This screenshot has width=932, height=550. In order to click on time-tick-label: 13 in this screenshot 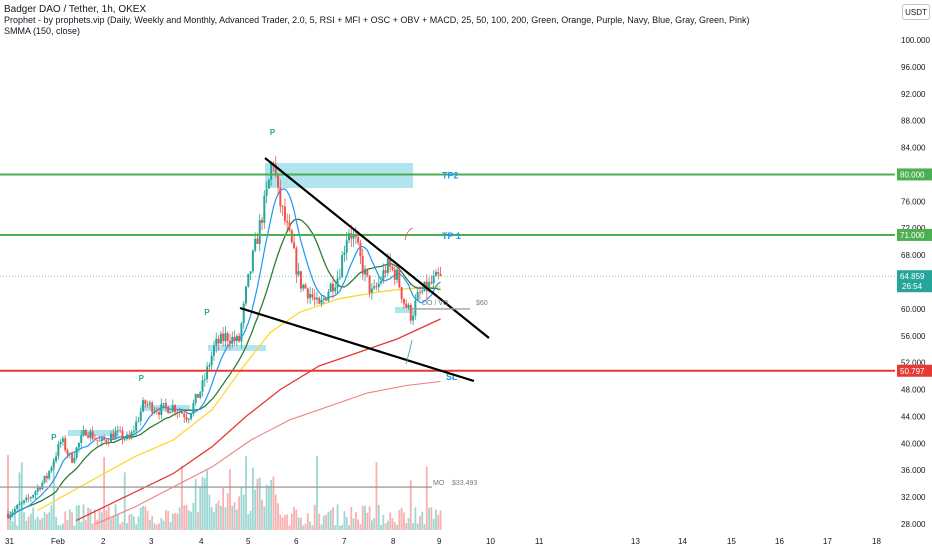, I will do `click(635, 541)`.